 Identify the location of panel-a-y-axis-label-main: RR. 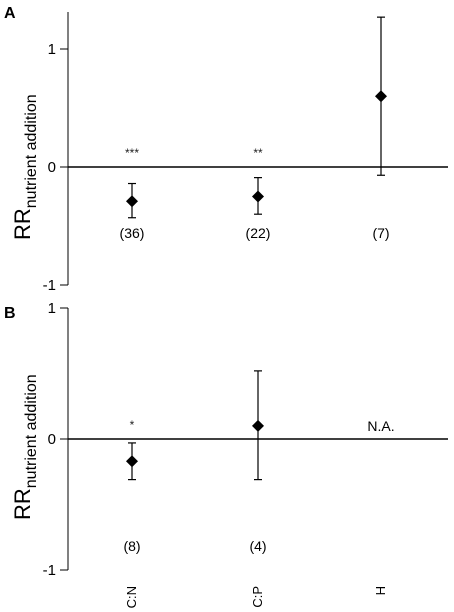
(22, 224).